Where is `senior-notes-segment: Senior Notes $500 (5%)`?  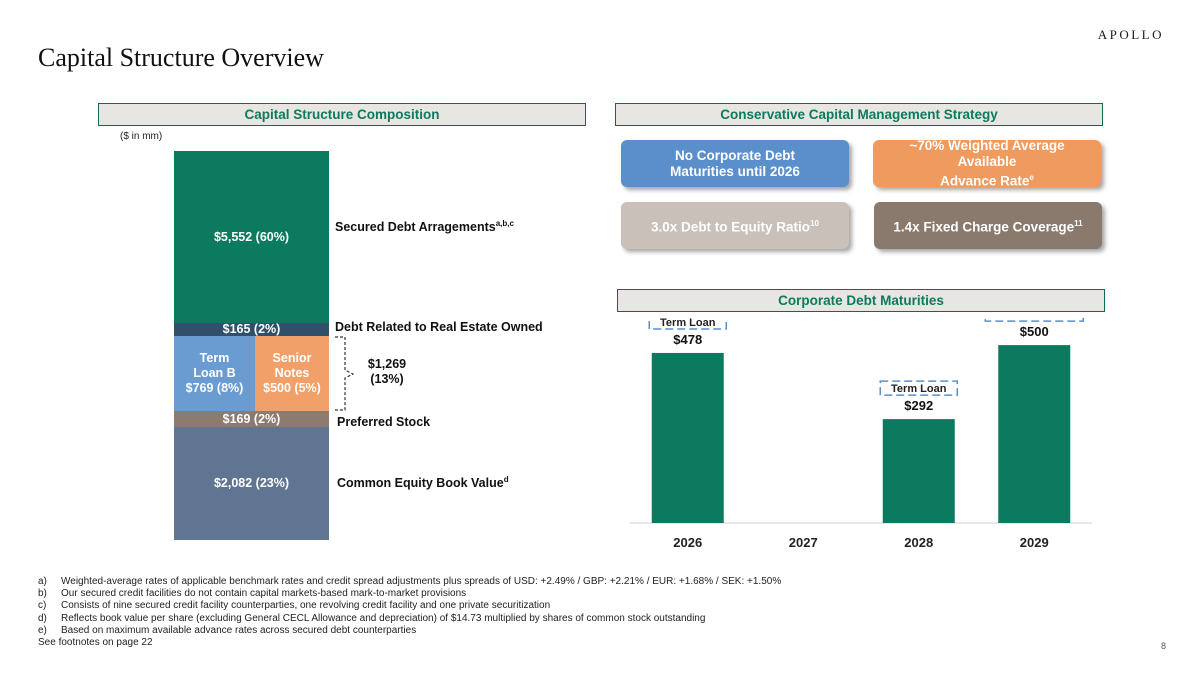 senior-notes-segment: Senior Notes $500 (5%) is located at coordinates (292, 373).